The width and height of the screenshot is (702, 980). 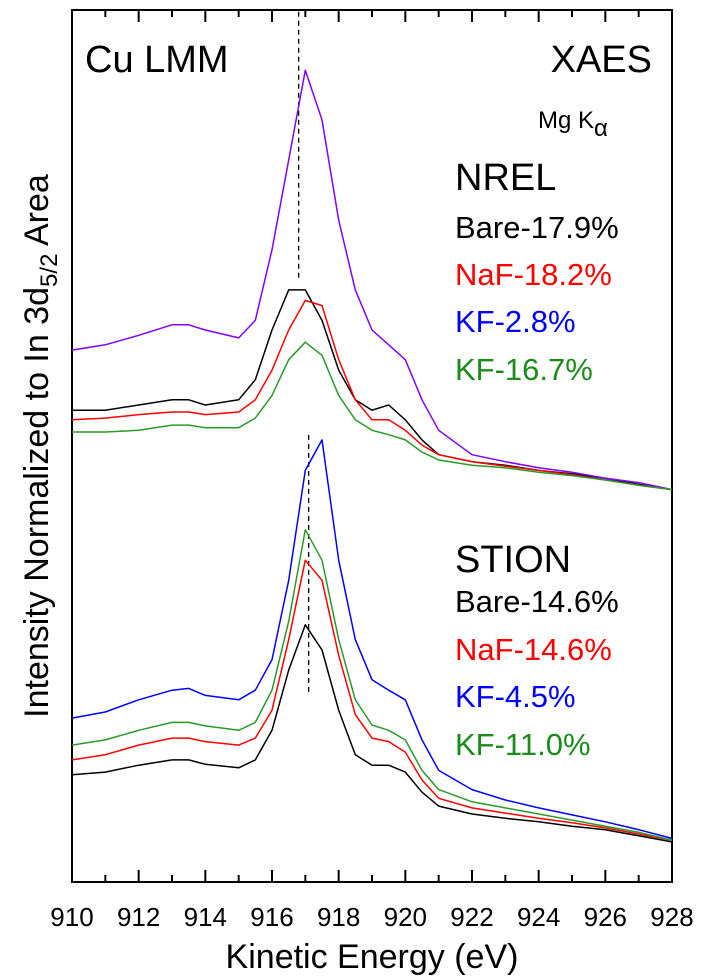 What do you see at coordinates (538, 917) in the screenshot?
I see `x-tick-label: 924` at bounding box center [538, 917].